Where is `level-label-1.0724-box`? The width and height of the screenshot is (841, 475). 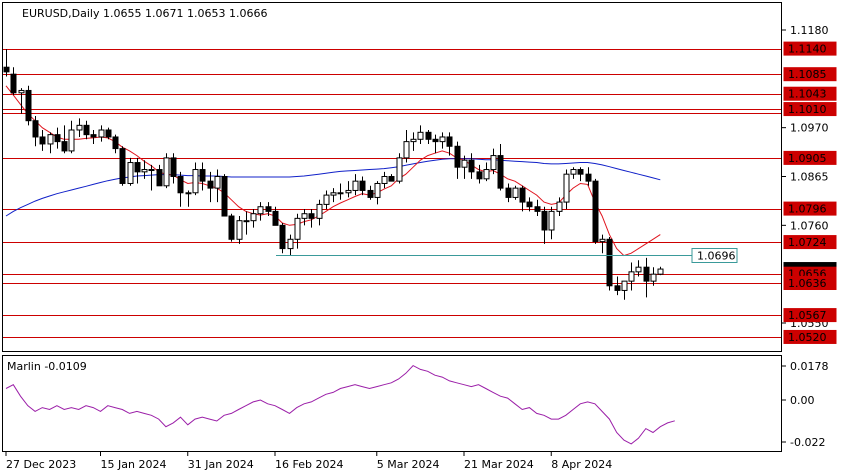
level-label-1.0724-box is located at coordinates (810, 242).